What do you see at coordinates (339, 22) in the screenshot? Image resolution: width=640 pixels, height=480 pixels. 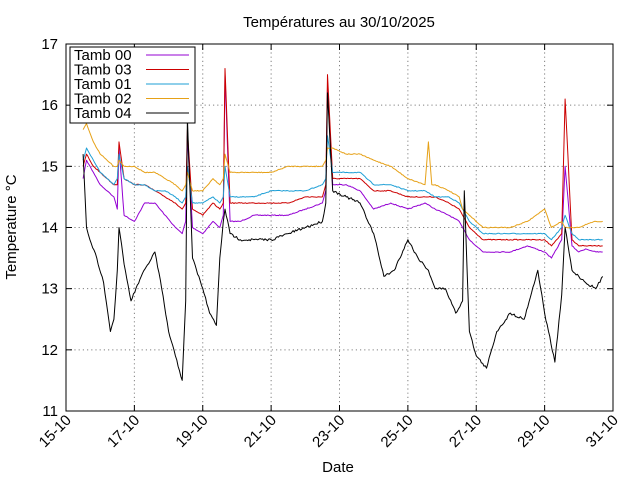 I see `chart-title: Températures au 30/10/2025` at bounding box center [339, 22].